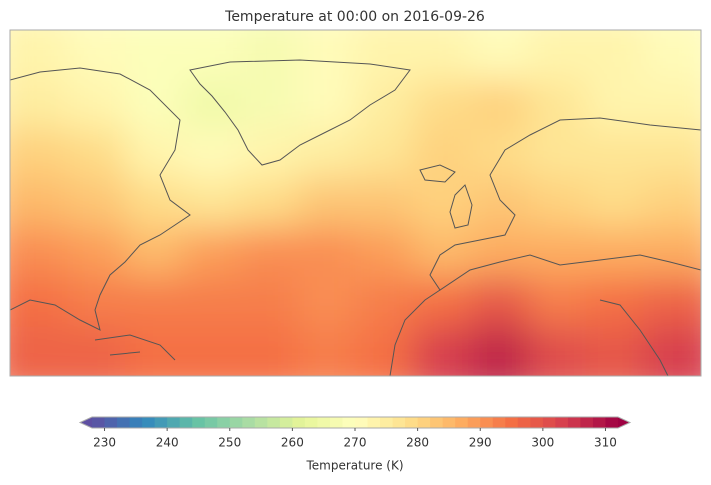 The image size is (711, 485). I want to click on greenland-coast, so click(300, 112).